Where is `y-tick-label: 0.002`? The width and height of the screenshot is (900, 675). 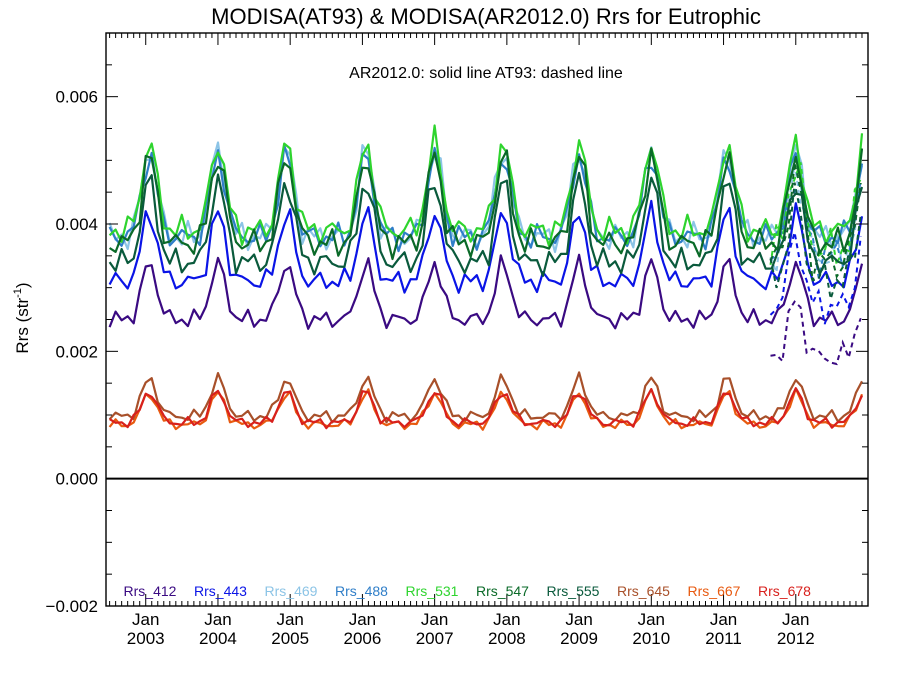
y-tick-label: 0.002 is located at coordinates (76, 351).